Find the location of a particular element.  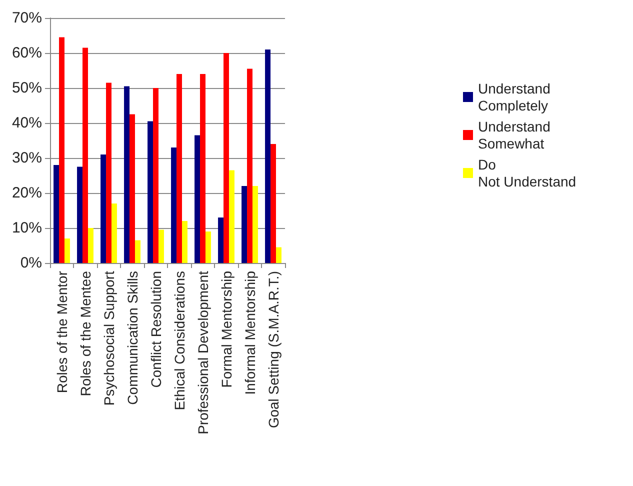

x-tick-label: Goal Setting (S.M.A.R.T.) is located at coordinates (273, 349).